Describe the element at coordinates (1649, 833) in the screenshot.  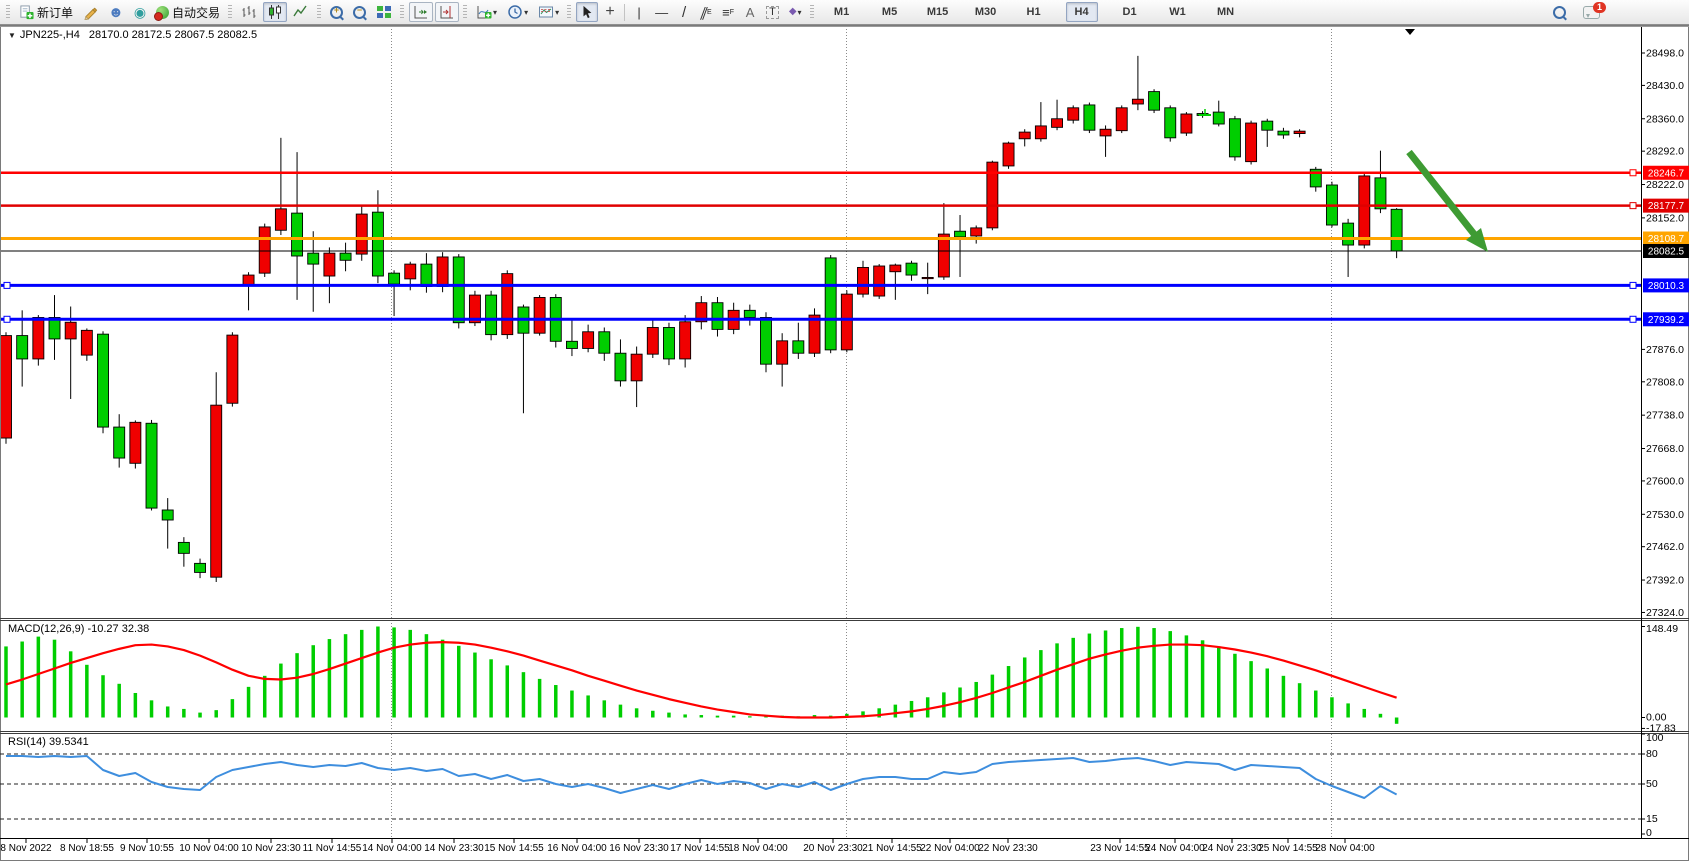
I see `rsi-axis-label: 0` at that location.